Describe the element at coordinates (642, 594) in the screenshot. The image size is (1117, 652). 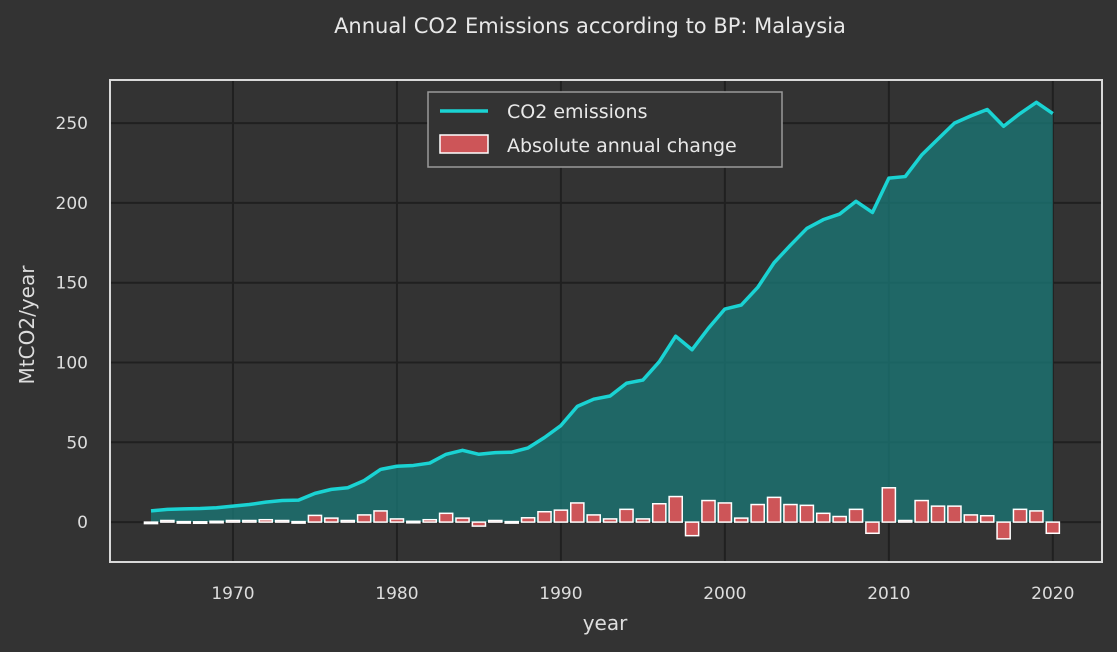
I see `x-tick-labels: 1970 1980 1990 2000 2010 2020` at that location.